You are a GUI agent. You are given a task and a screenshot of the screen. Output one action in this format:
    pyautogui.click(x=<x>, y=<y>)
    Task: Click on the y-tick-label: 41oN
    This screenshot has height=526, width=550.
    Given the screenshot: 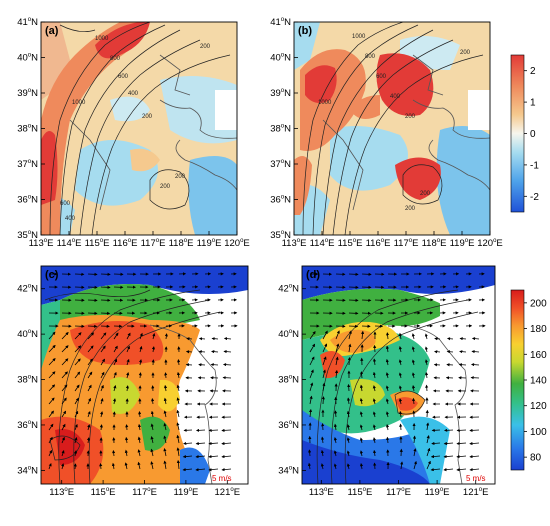 What is the action you would take?
    pyautogui.click(x=280, y=22)
    